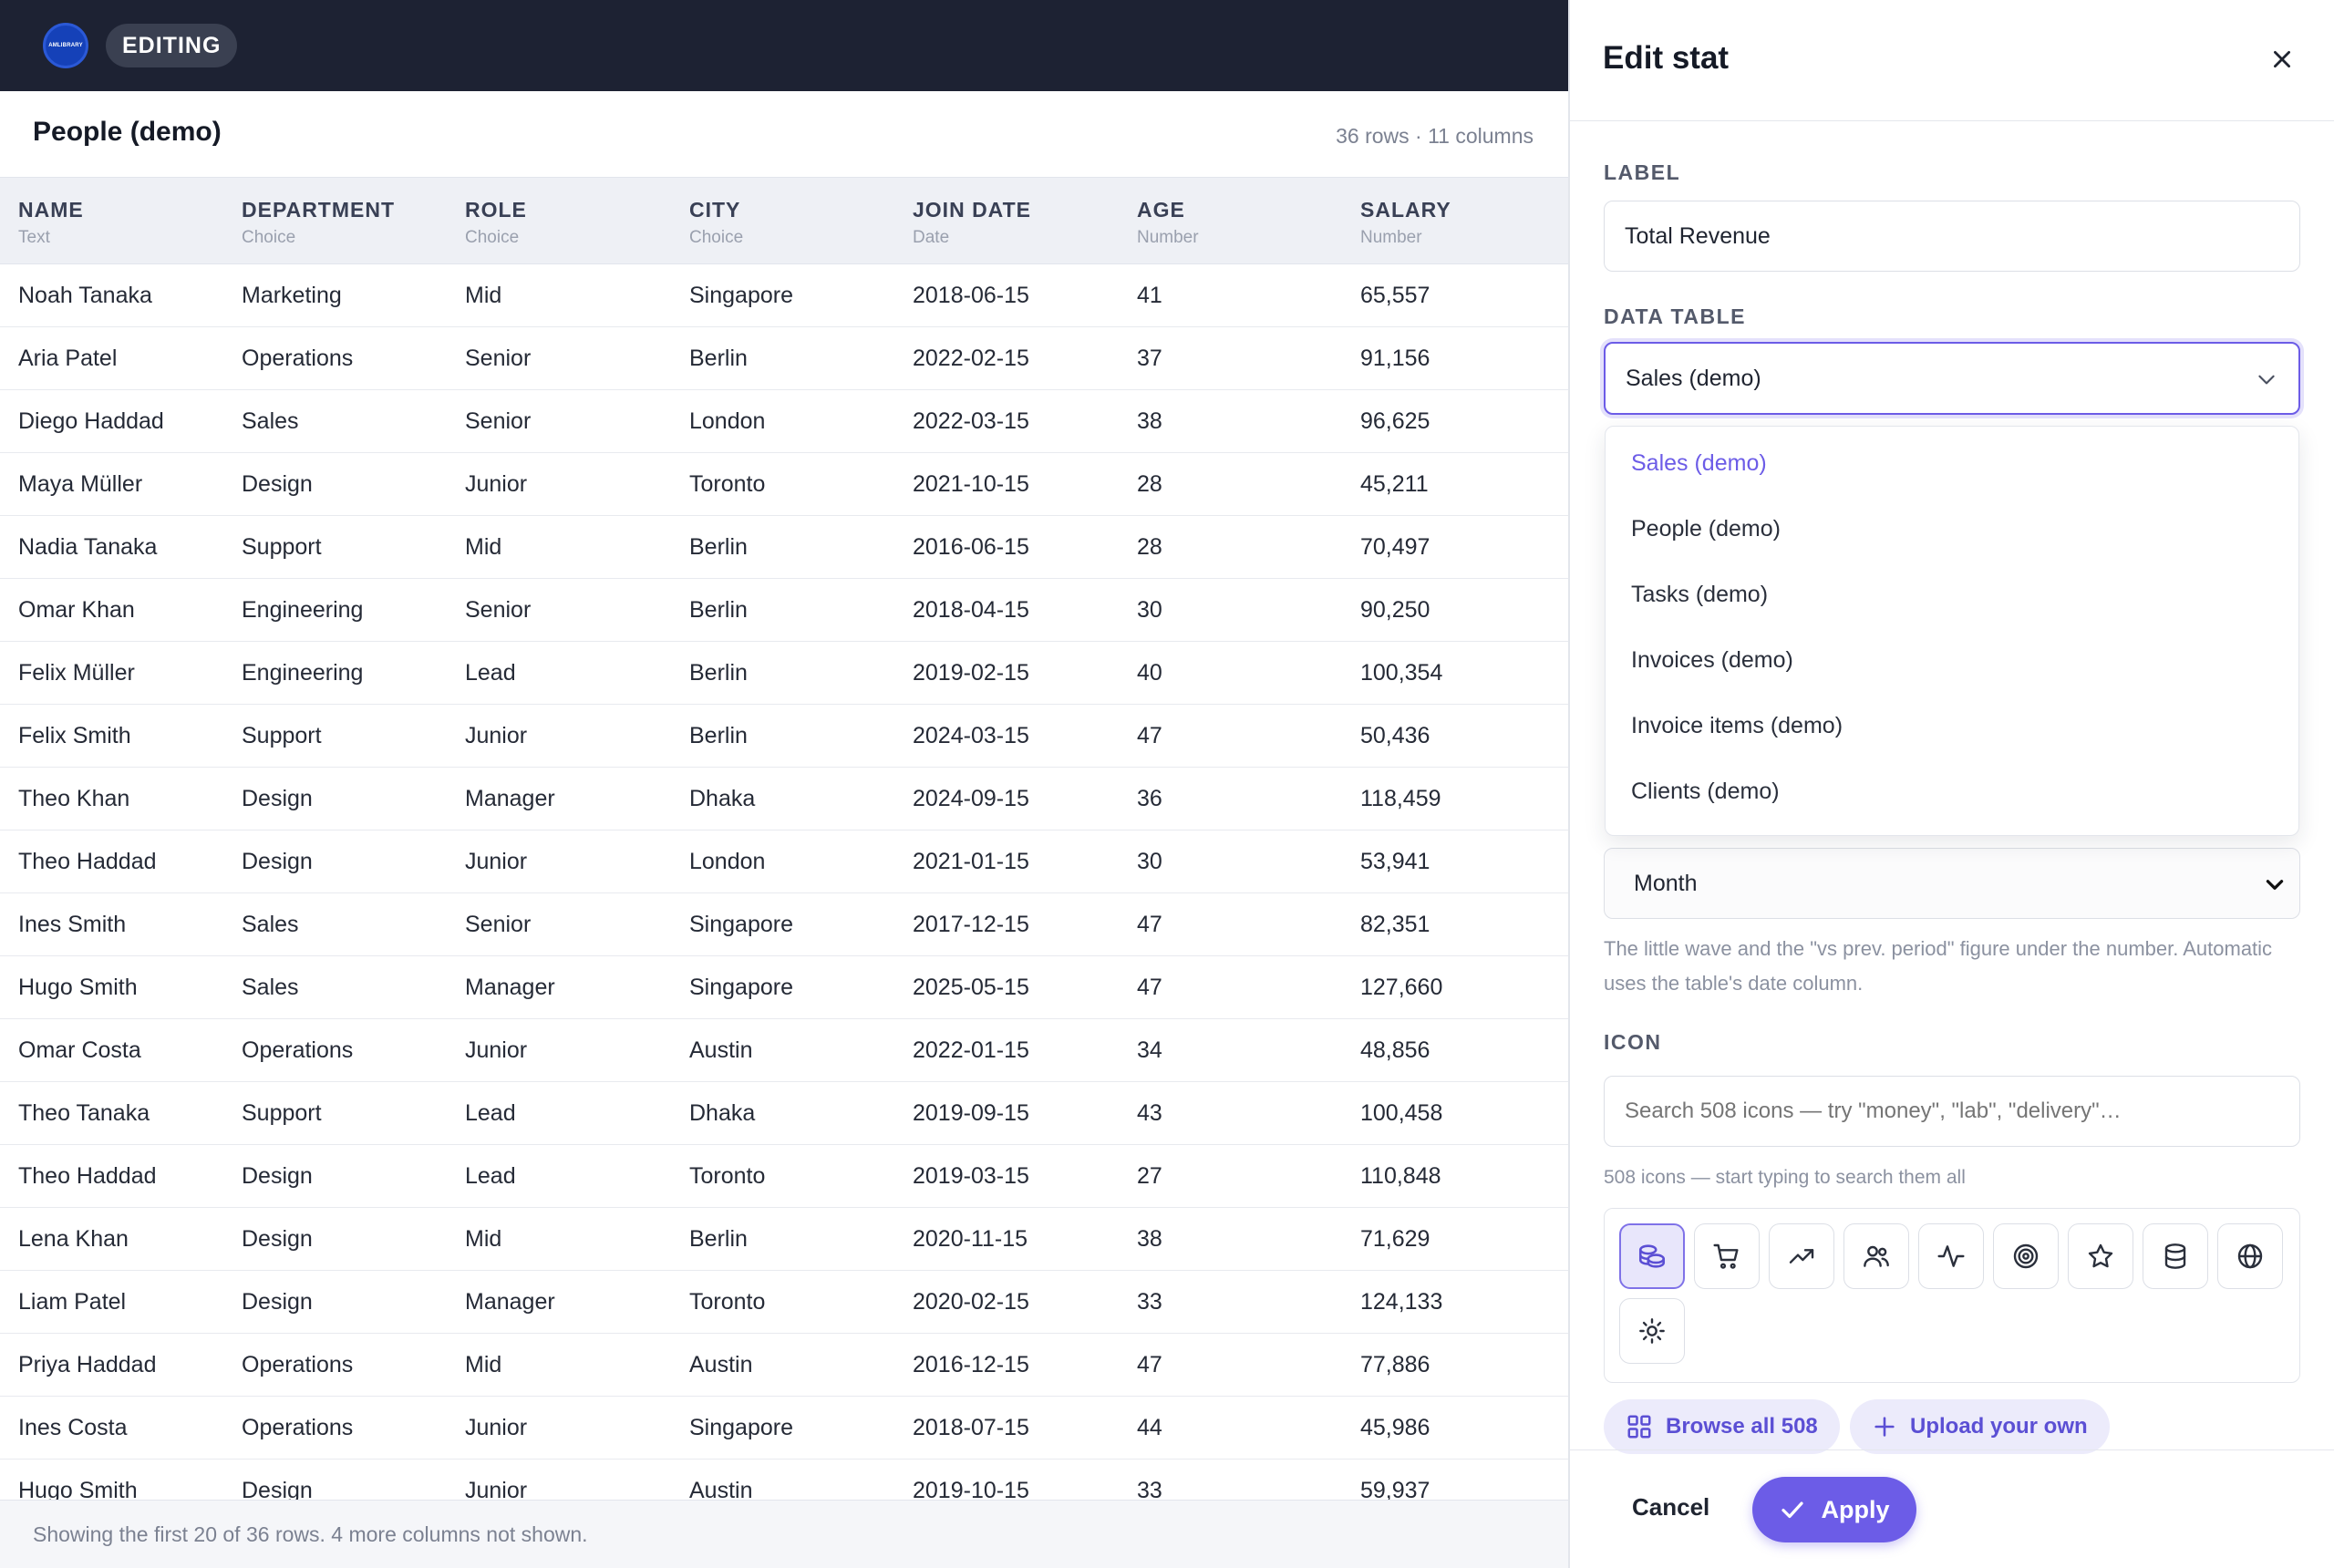 This screenshot has height=1568, width=2334. Describe the element at coordinates (1395, 1489) in the screenshot. I see `table-cell: 59,937` at that location.